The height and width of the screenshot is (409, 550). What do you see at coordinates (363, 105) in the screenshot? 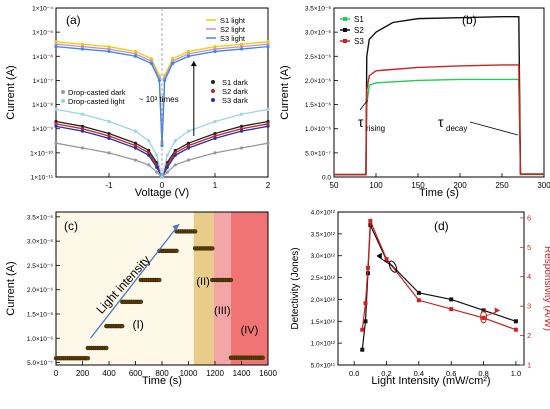
I see `rising-pointer` at bounding box center [363, 105].